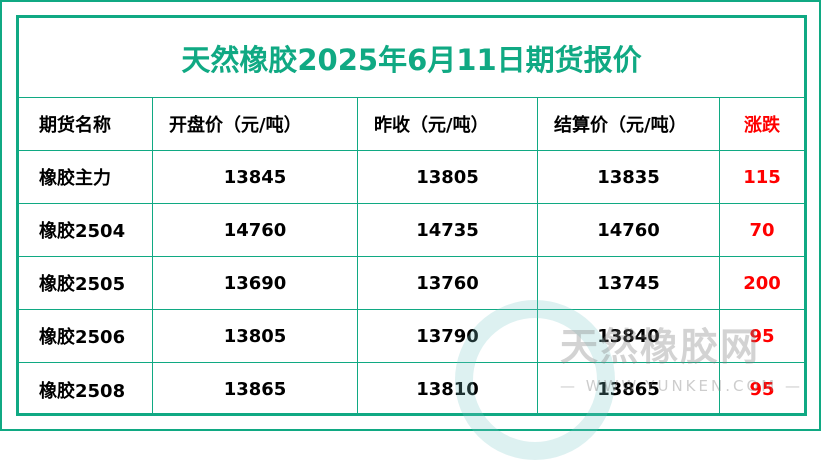  What do you see at coordinates (86, 389) in the screenshot?
I see `table-cell: 橡胶2508` at bounding box center [86, 389].